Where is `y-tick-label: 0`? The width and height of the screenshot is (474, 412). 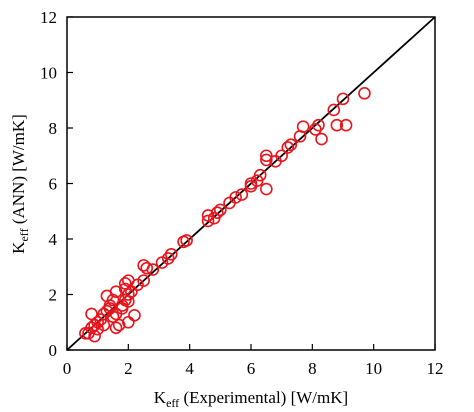 y-tick-label: 0 is located at coordinates (53, 350).